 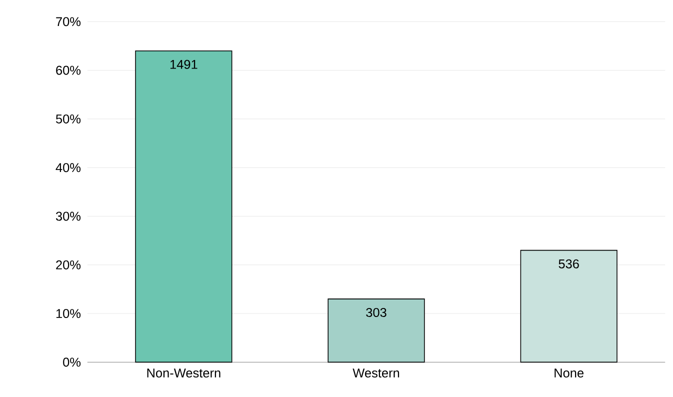 What do you see at coordinates (68, 70) in the screenshot?
I see `y-tick-label: 60%` at bounding box center [68, 70].